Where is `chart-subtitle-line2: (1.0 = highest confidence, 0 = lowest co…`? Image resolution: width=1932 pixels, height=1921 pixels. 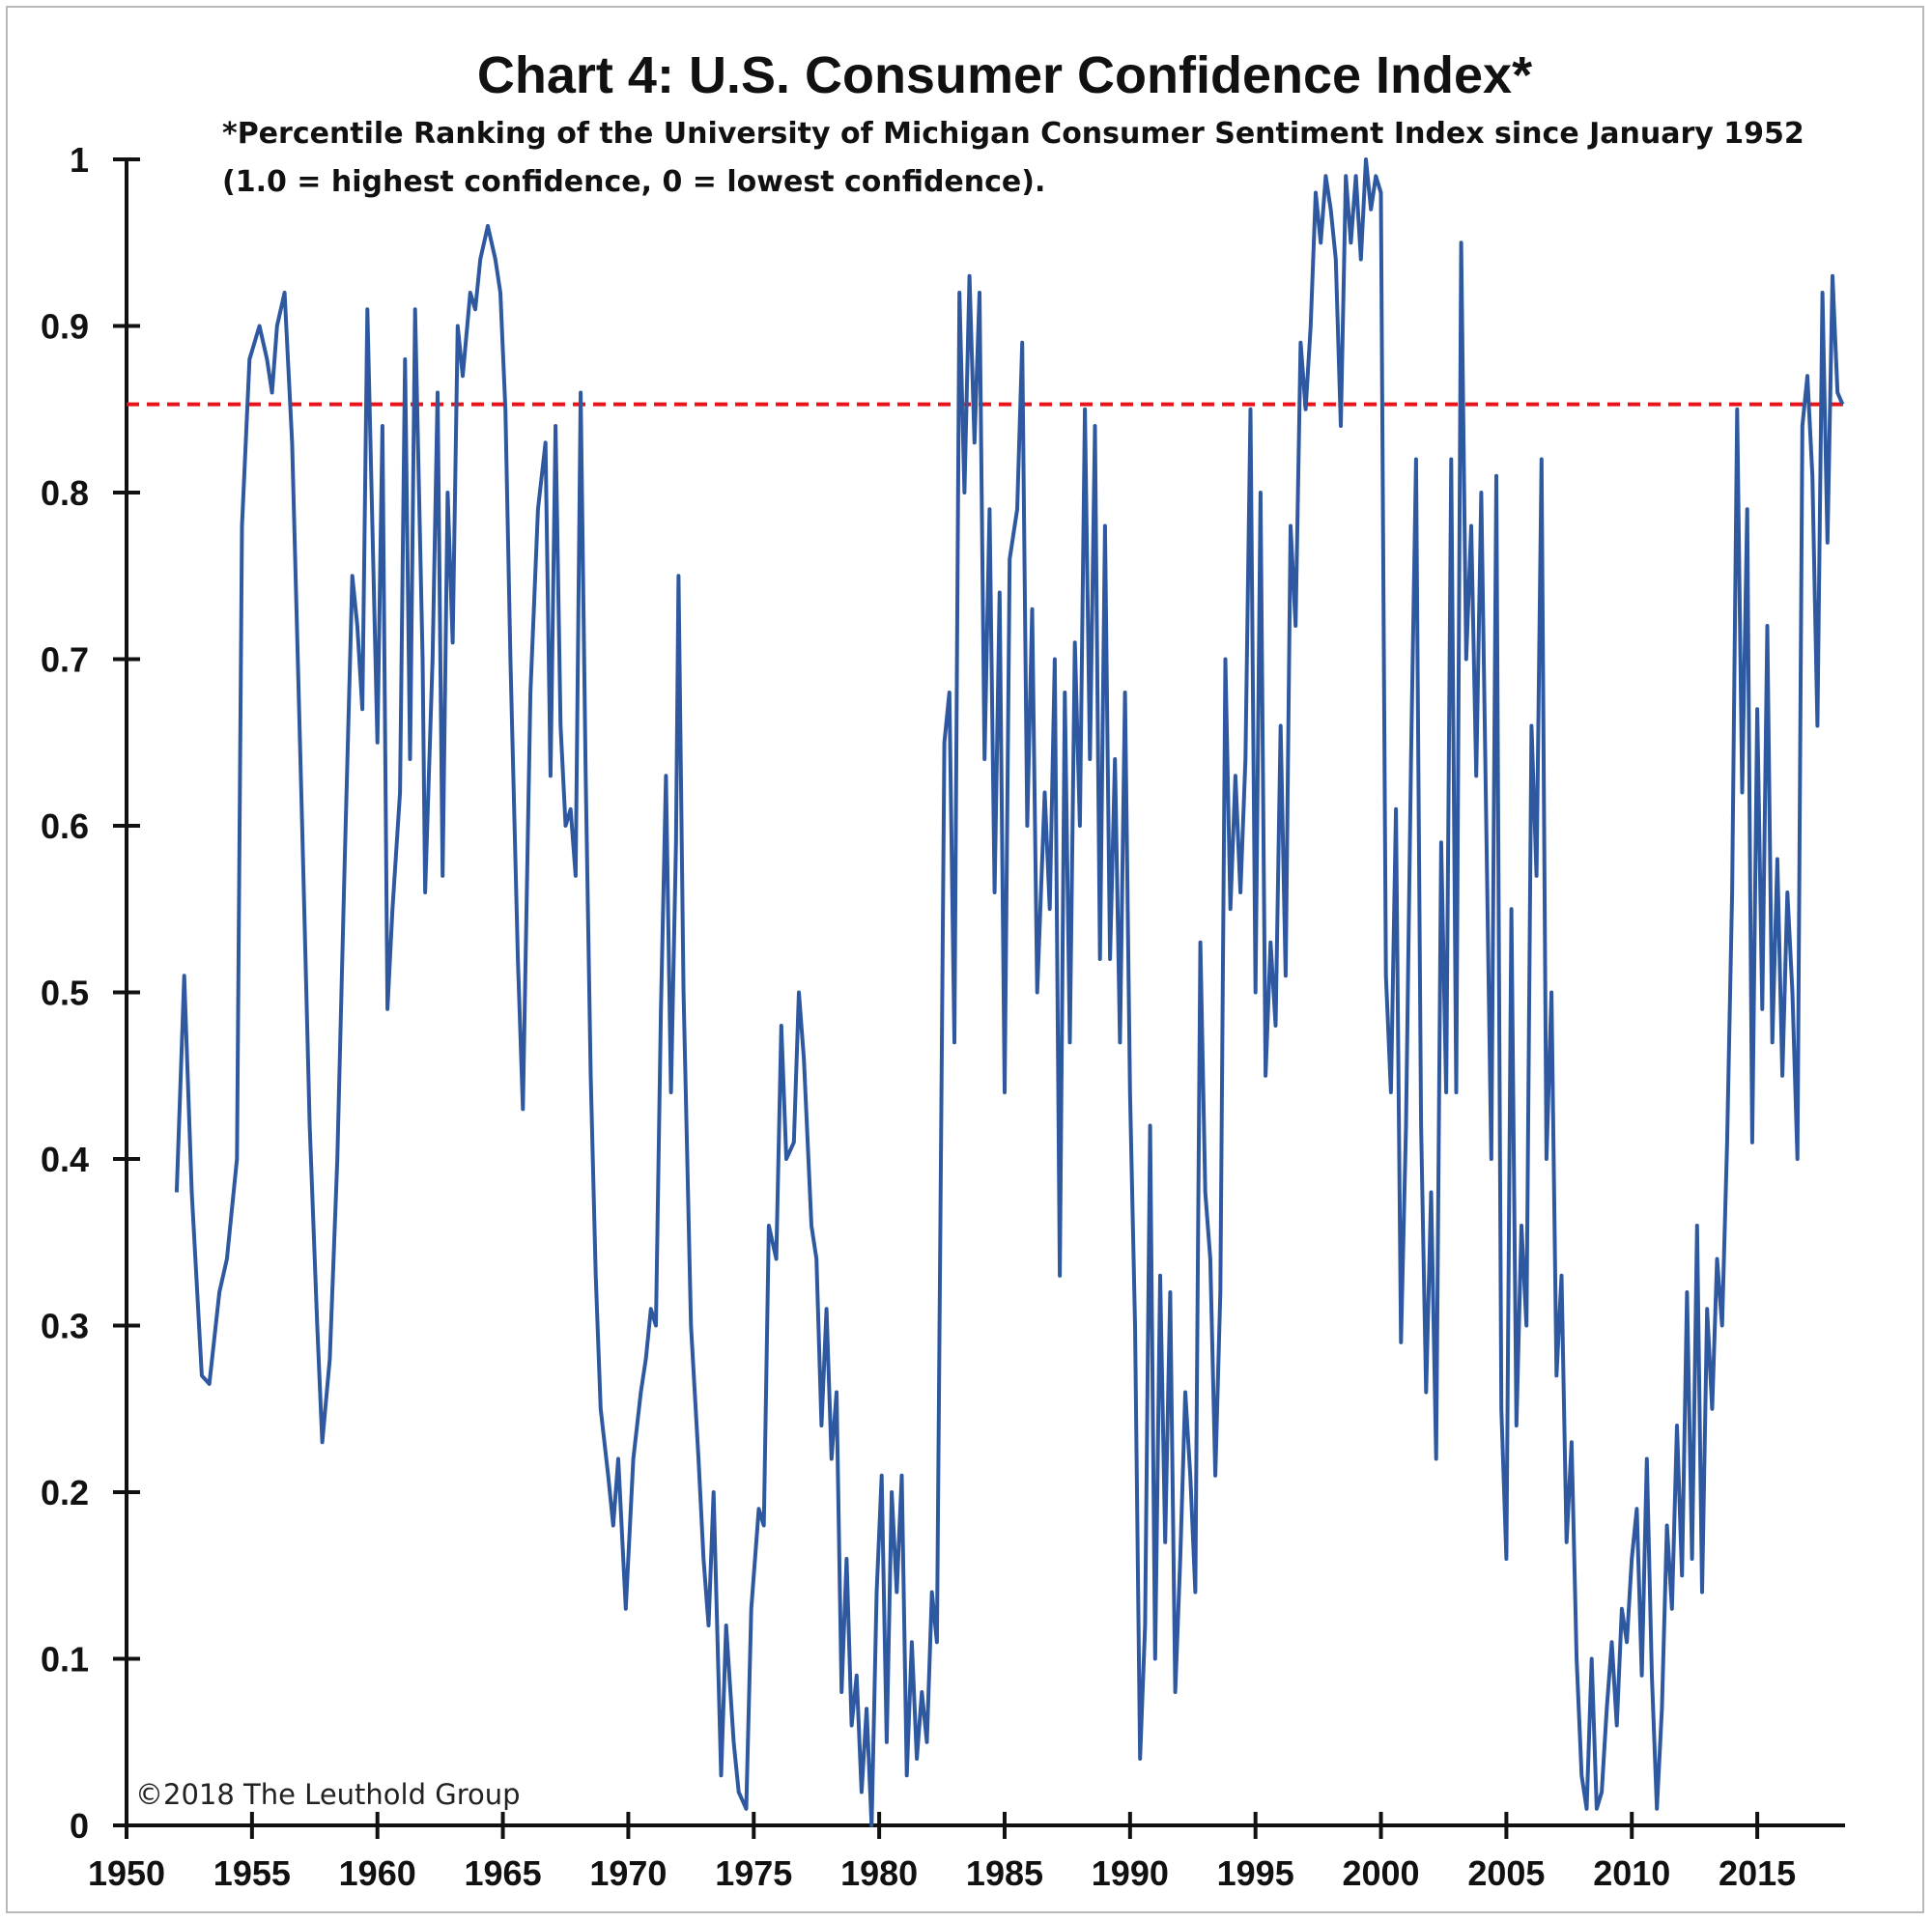
chart-subtitle-line2: (1.0 = highest confidence, 0 = lowest co… is located at coordinates (633, 182).